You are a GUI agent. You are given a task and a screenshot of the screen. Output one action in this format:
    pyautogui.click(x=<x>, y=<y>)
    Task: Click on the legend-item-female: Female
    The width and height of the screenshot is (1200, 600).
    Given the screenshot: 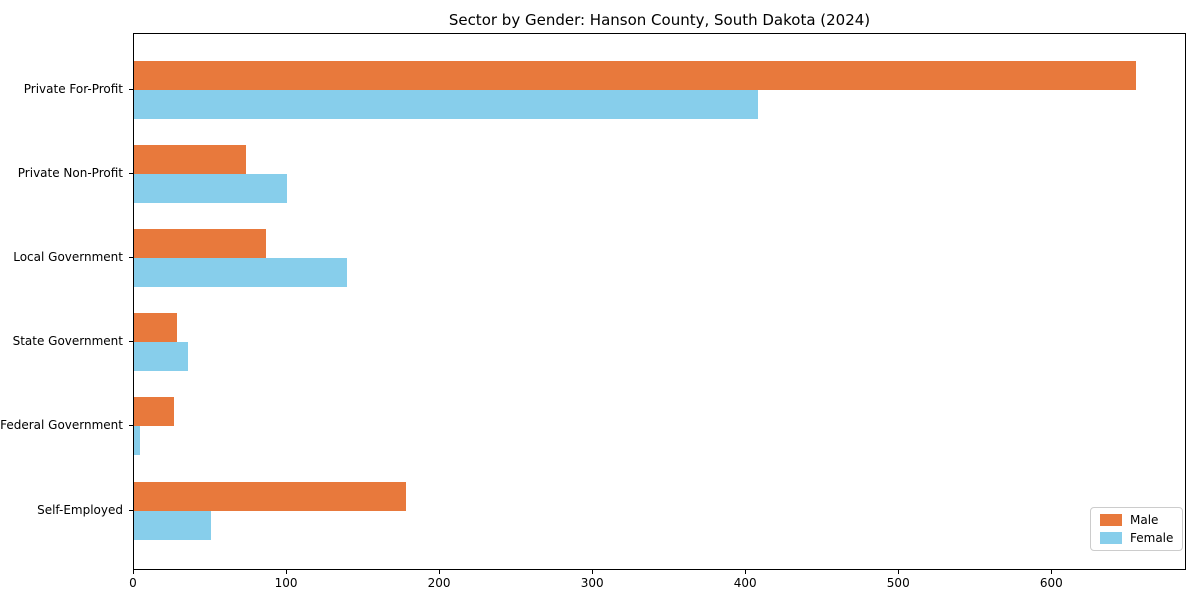 What is the action you would take?
    pyautogui.click(x=1136, y=538)
    